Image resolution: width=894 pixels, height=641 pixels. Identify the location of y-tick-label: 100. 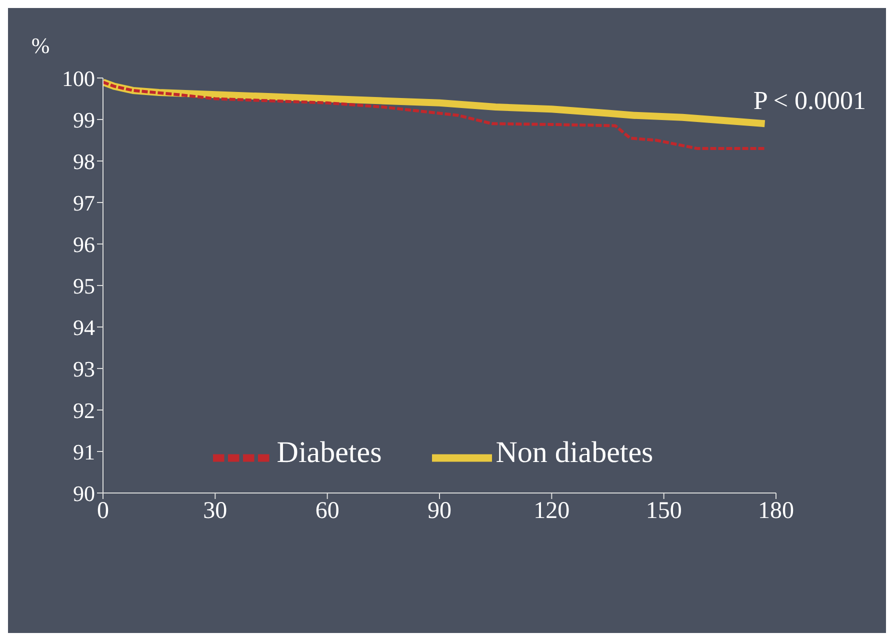
(78, 78).